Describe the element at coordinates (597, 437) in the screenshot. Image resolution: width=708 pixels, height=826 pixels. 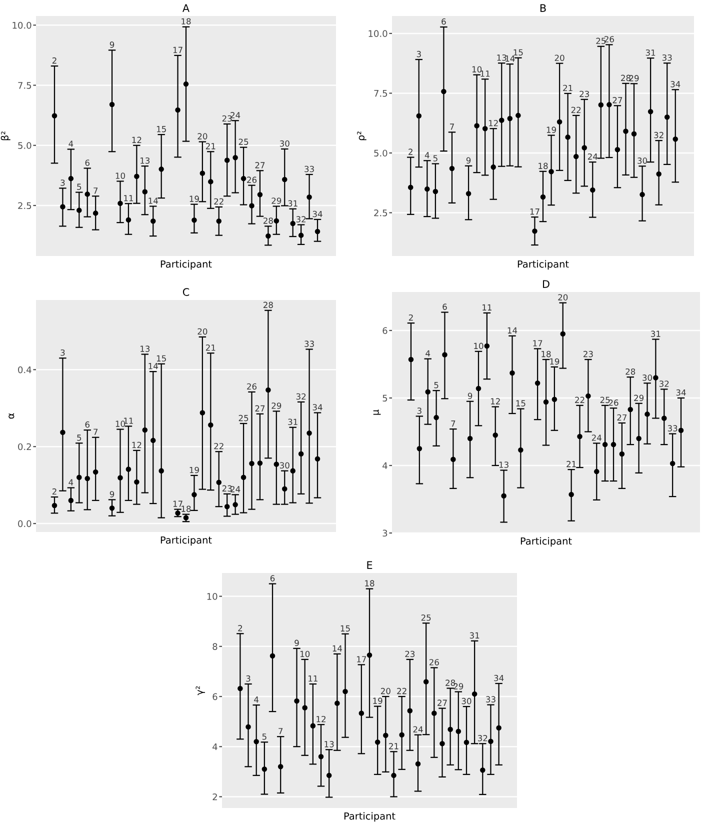
I see `category-label: 24` at that location.